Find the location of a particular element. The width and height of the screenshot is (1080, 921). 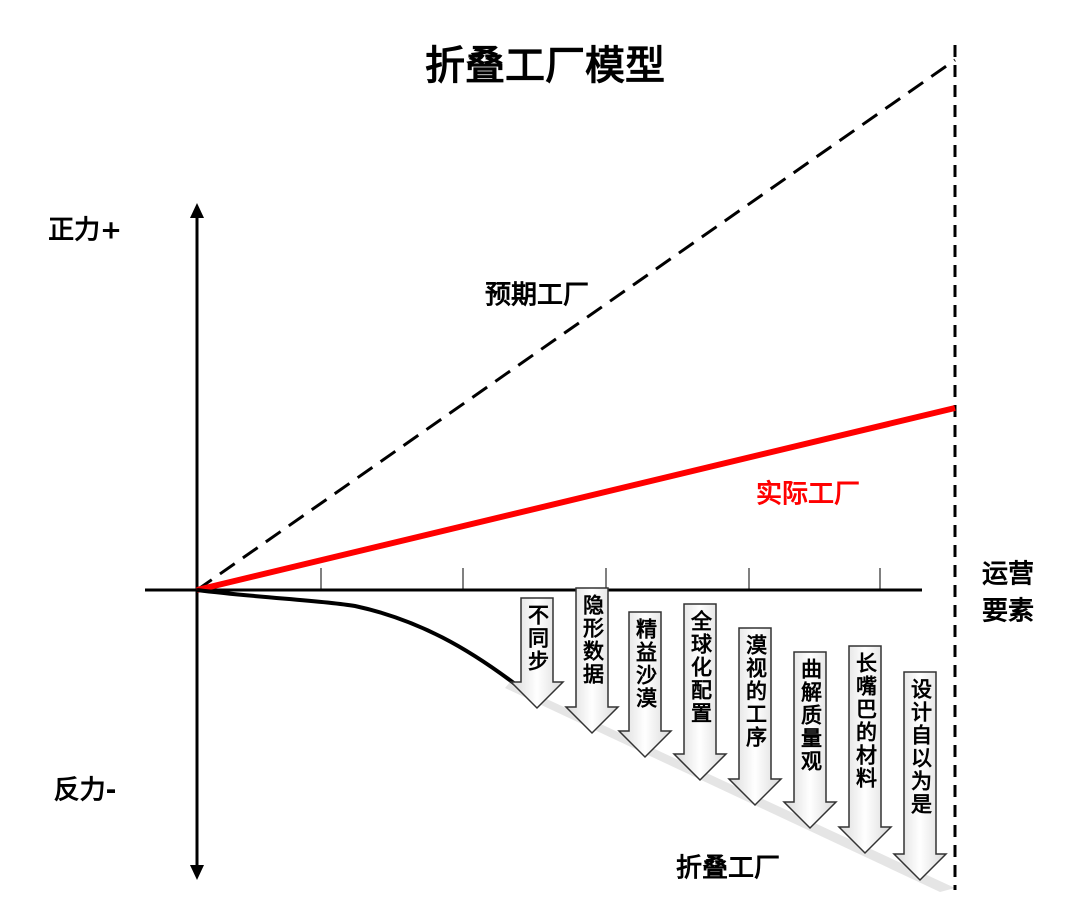

factor-label: 设计自以为是 is located at coordinates (920, 747).